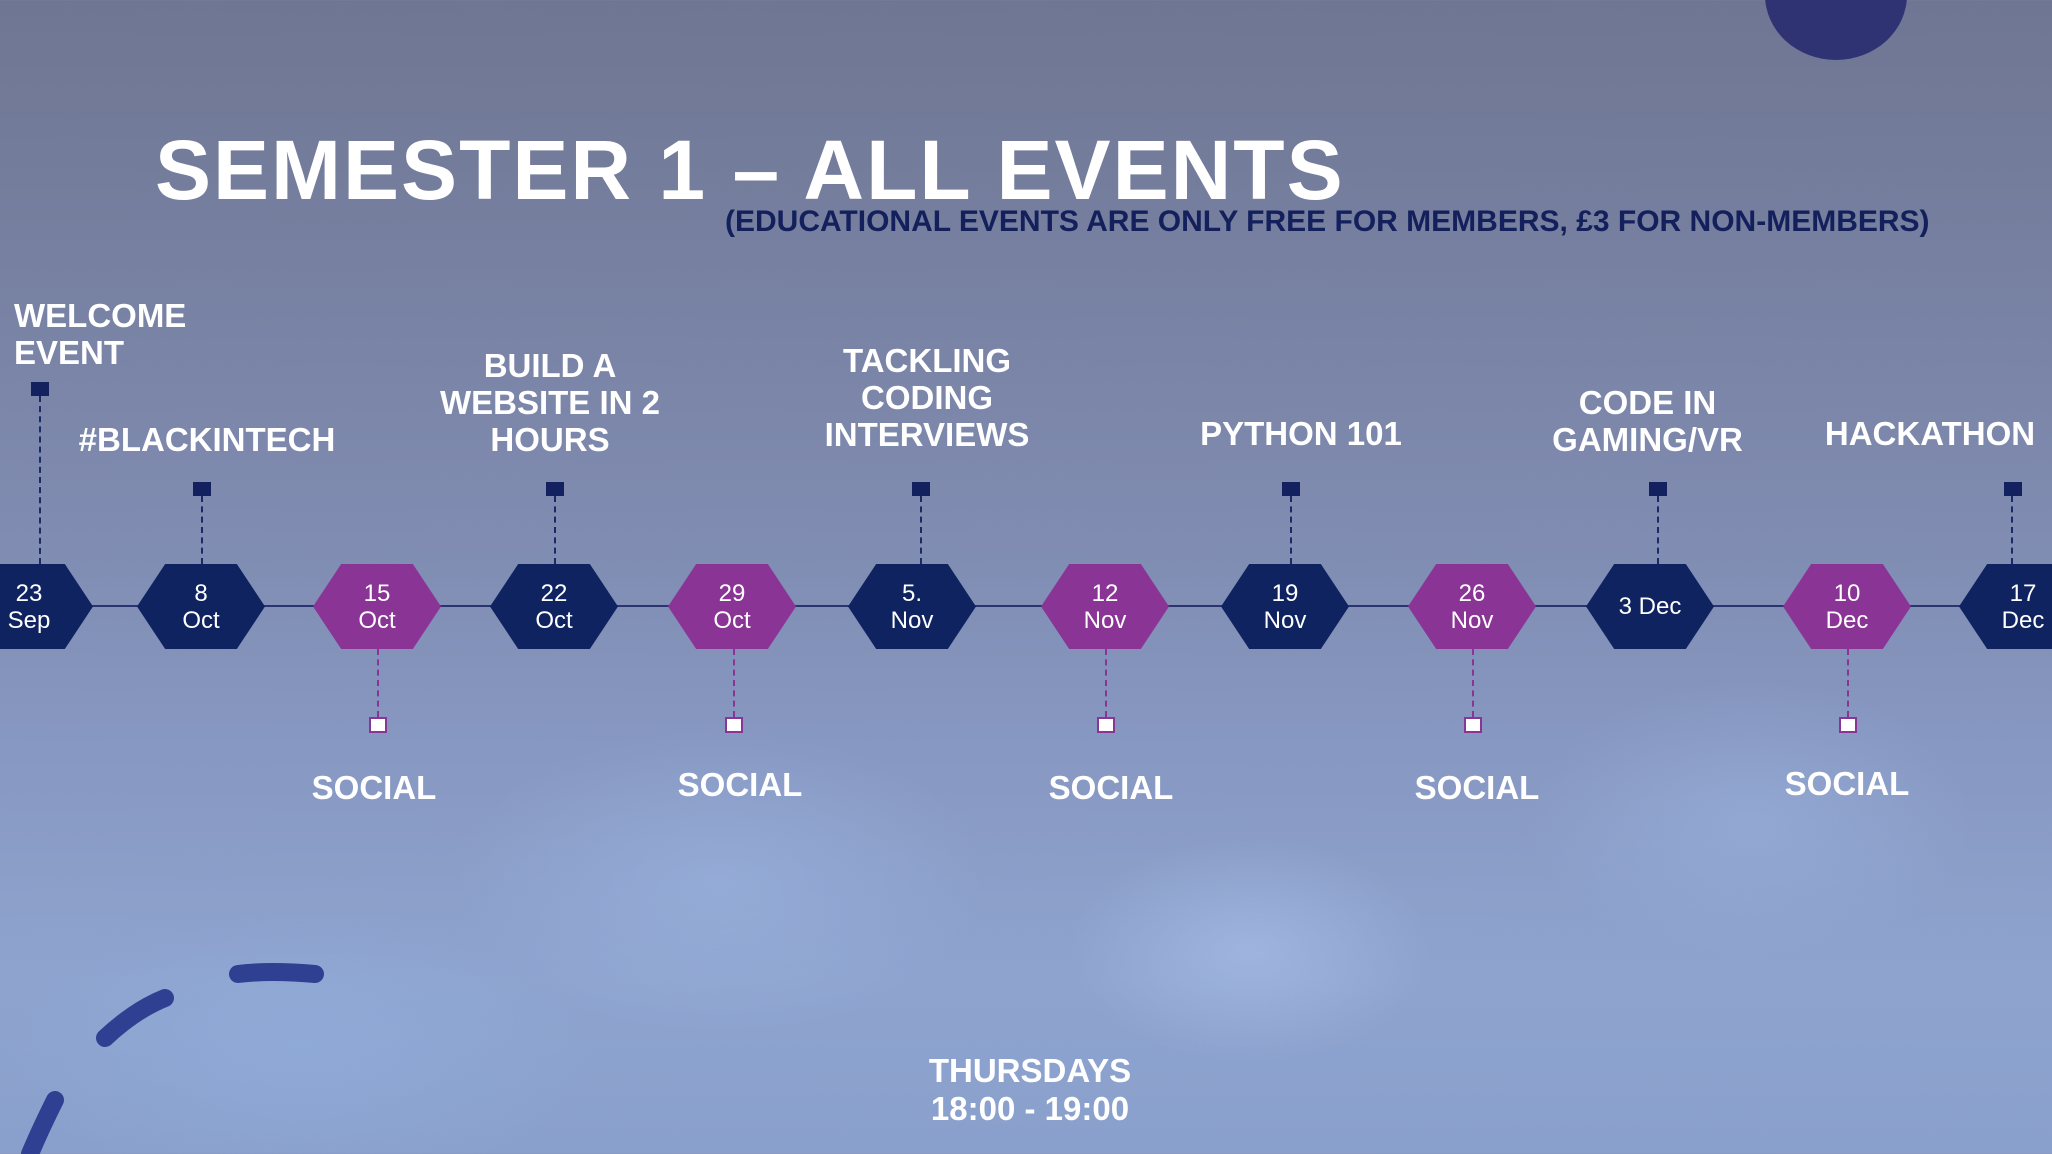 The height and width of the screenshot is (1154, 2052). Describe the element at coordinates (378, 683) in the screenshot. I see `connector-social-15-oct` at that location.